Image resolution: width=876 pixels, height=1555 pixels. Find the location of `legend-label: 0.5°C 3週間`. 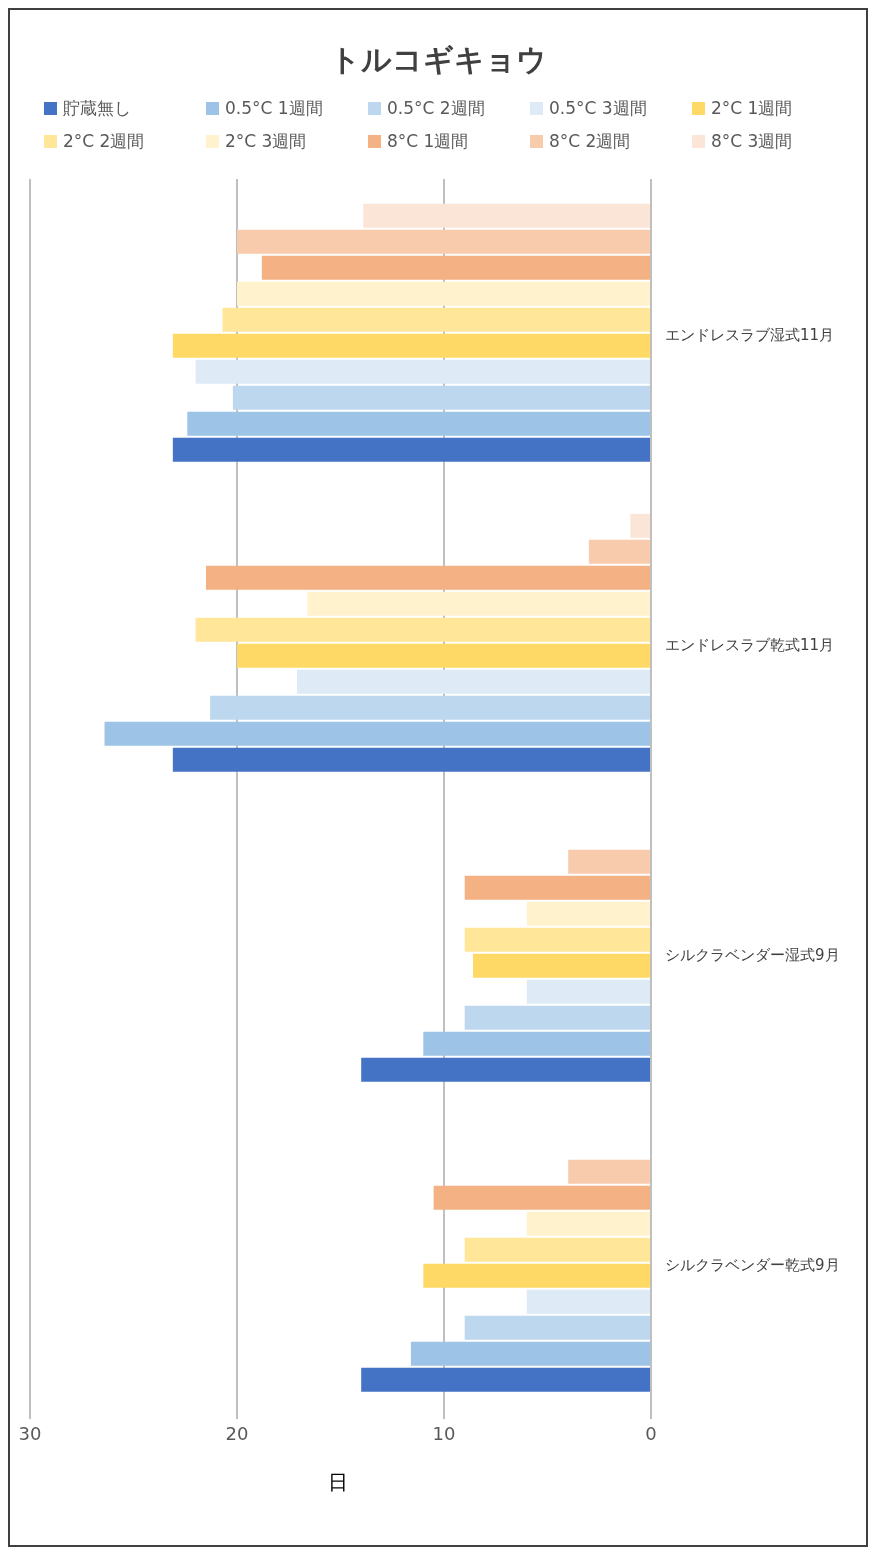

legend-label: 0.5°C 3週間 is located at coordinates (598, 108).